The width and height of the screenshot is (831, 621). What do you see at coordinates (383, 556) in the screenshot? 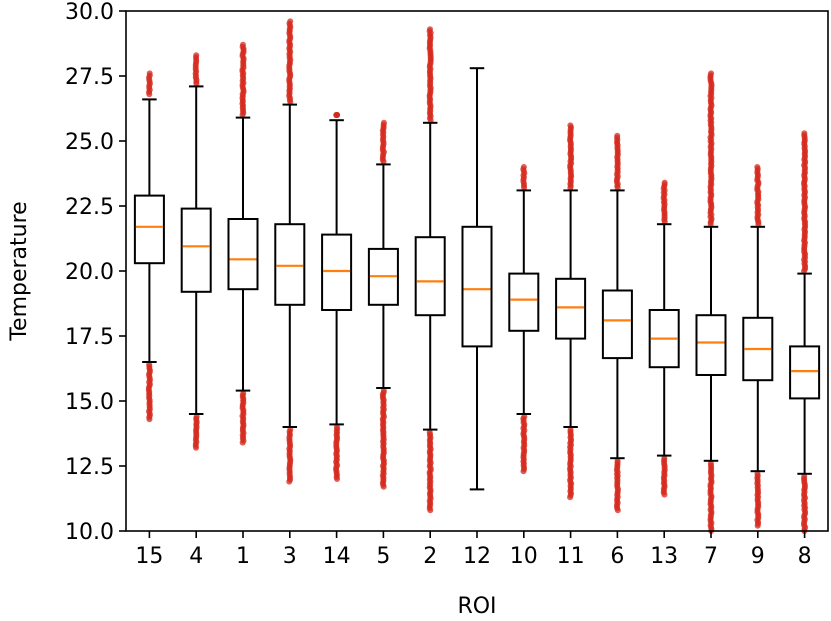
I see `x-tick-label: 5` at bounding box center [383, 556].